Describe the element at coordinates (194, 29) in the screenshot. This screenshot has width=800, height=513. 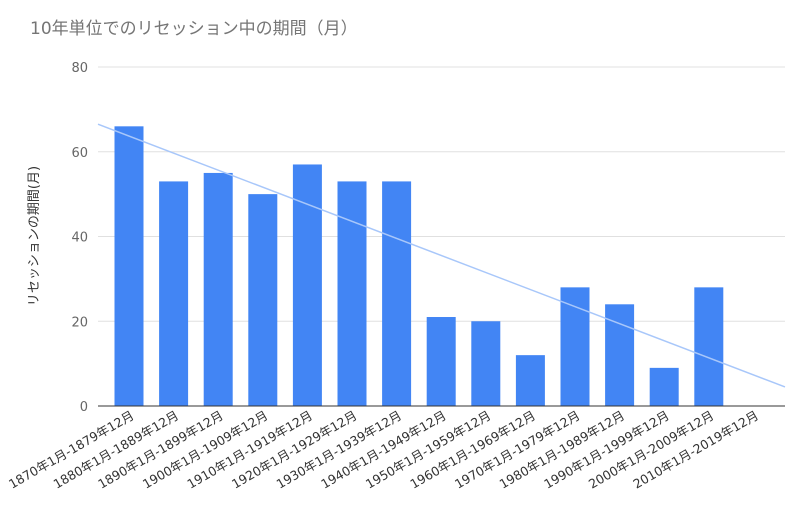
I see `chart-title: 10年単位でのリセッション中の期間（月）` at that location.